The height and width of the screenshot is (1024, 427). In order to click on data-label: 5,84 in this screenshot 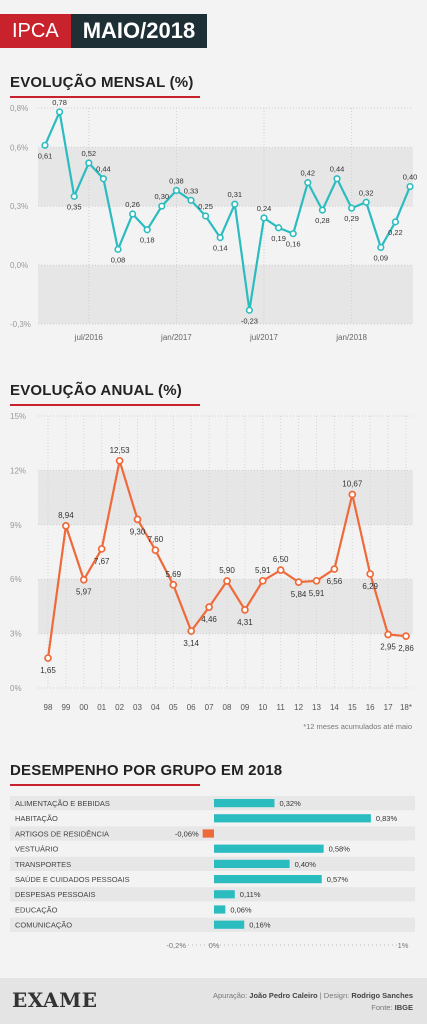, I will do `click(299, 594)`.